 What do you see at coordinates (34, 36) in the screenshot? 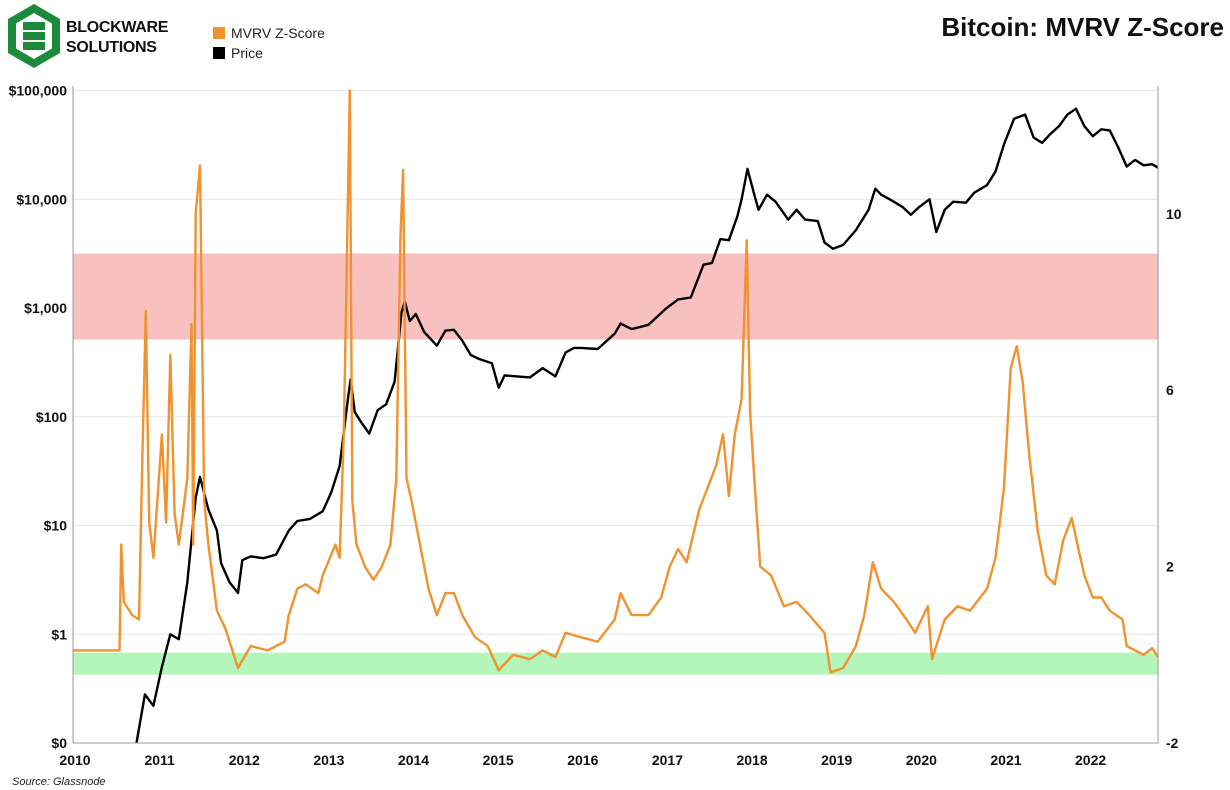
I see `blockware-logo-icon` at bounding box center [34, 36].